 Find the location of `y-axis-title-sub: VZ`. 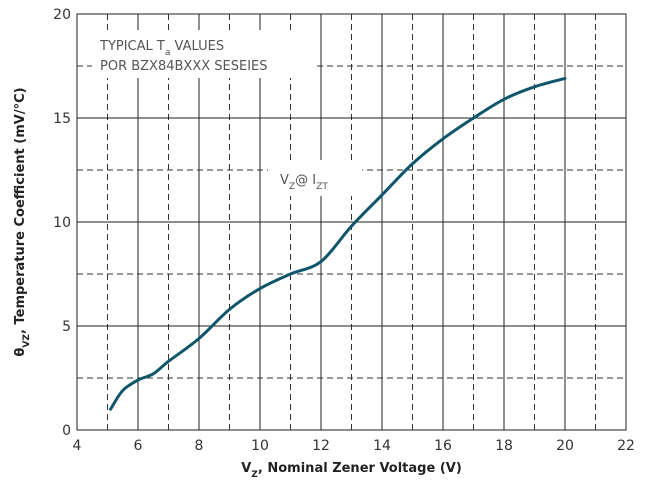

y-axis-title-sub: VZ is located at coordinates (27, 341).